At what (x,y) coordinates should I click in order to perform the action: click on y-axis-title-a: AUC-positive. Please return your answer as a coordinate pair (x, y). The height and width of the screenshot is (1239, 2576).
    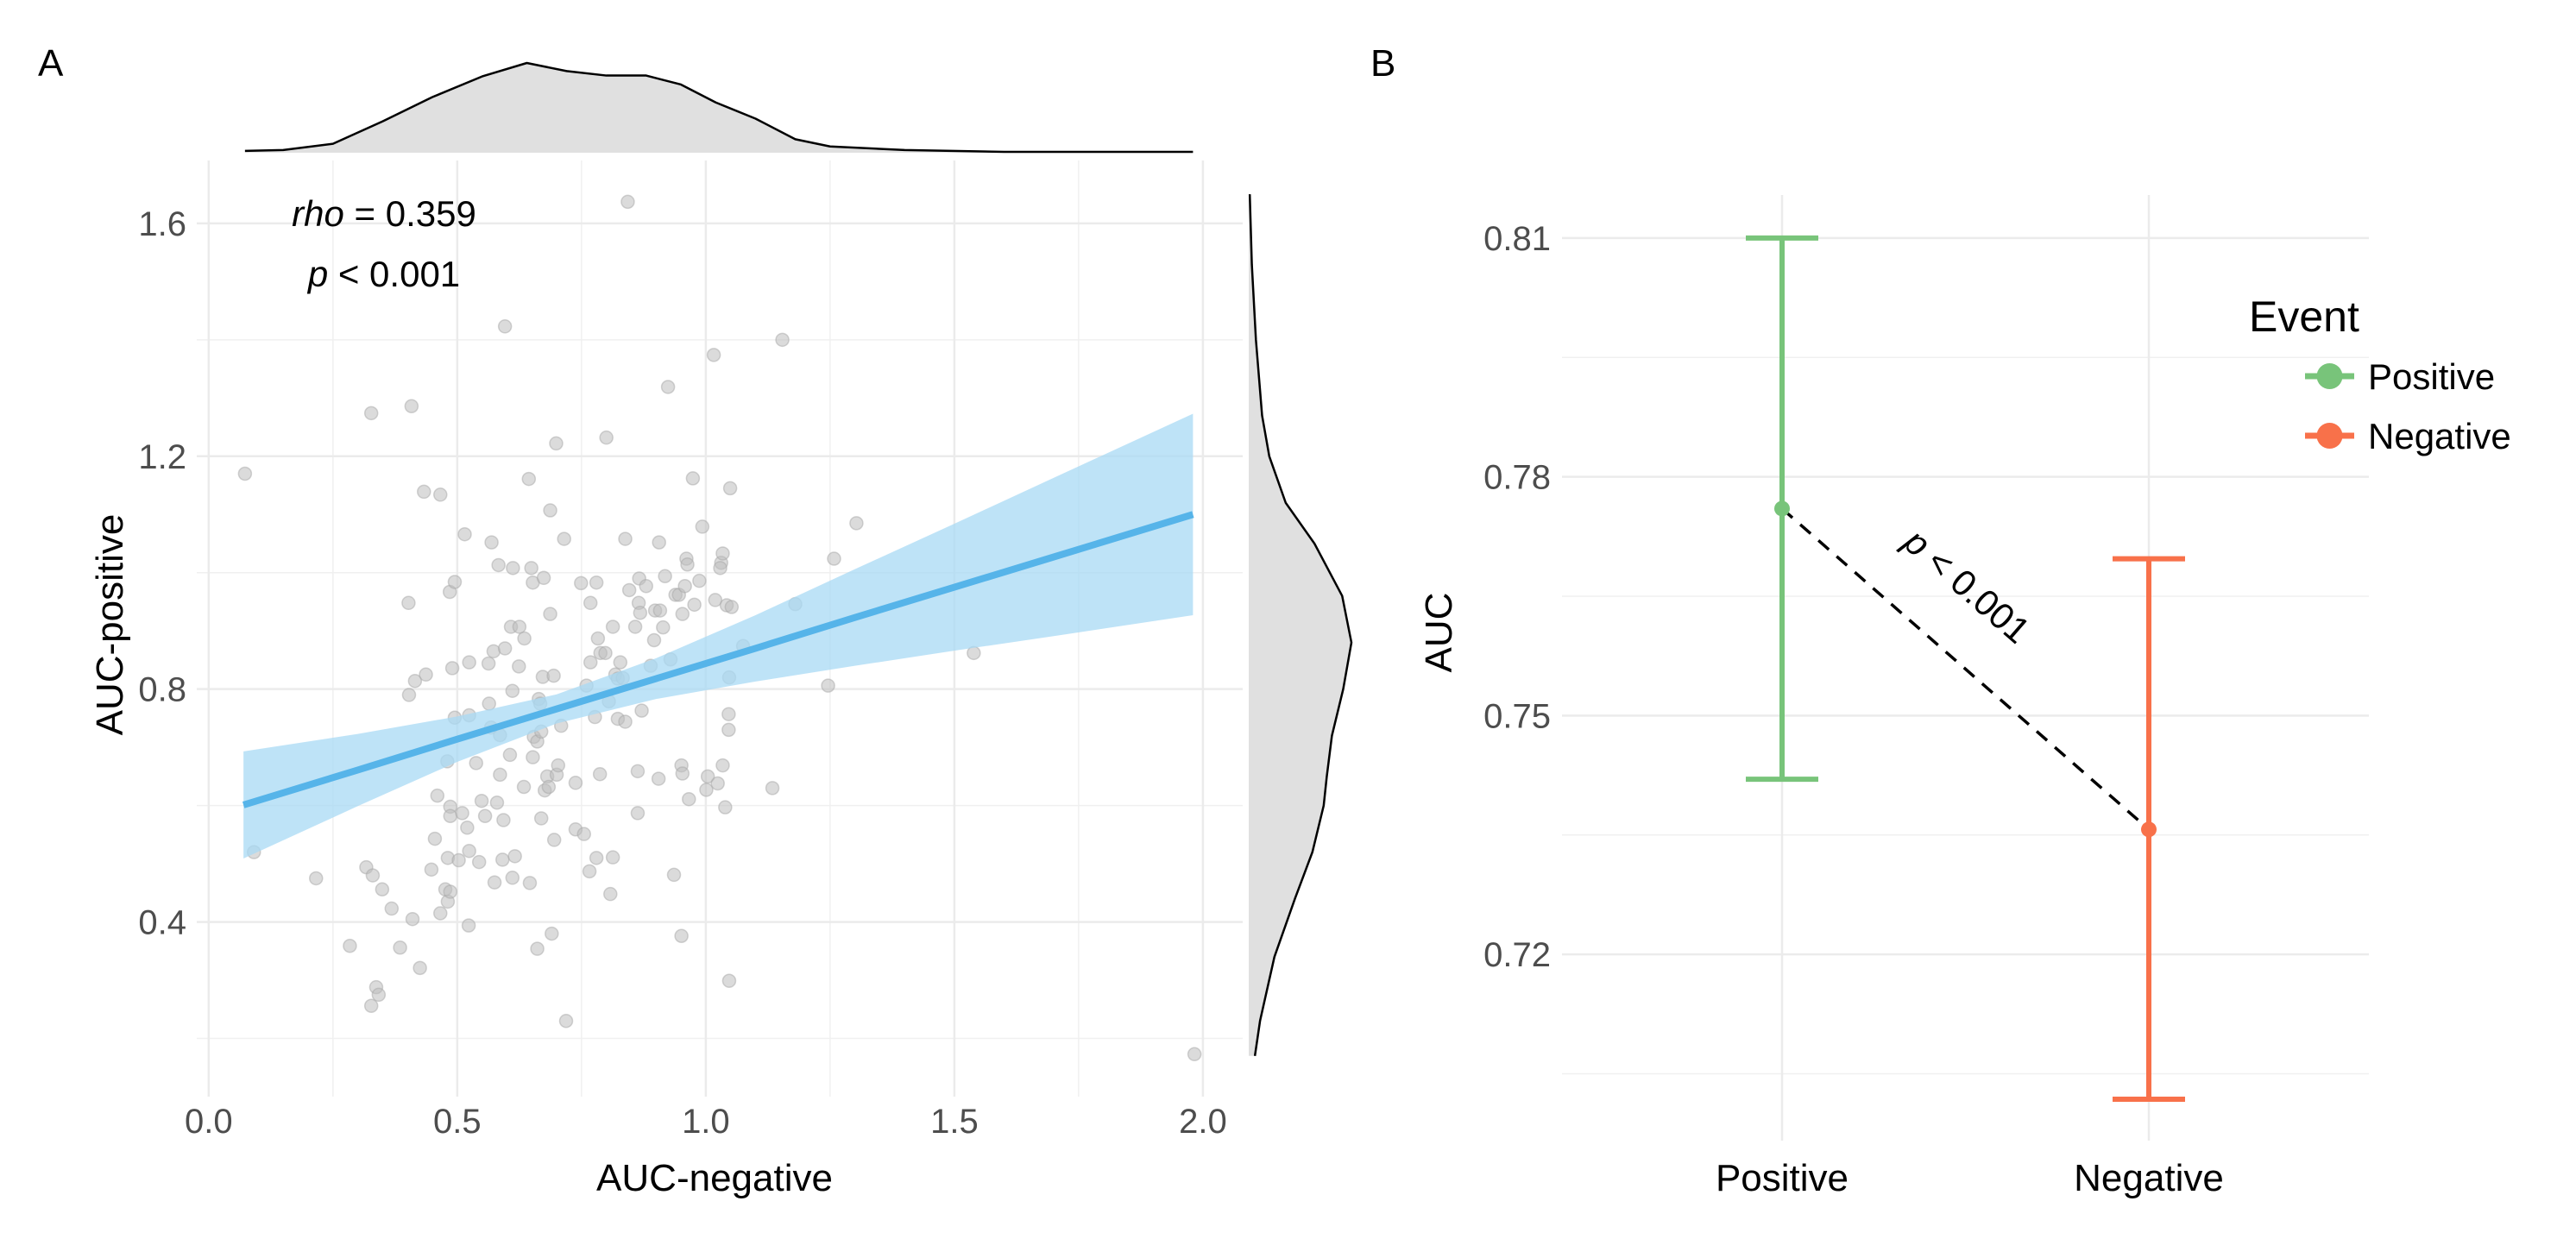
    Looking at the image, I should click on (110, 625).